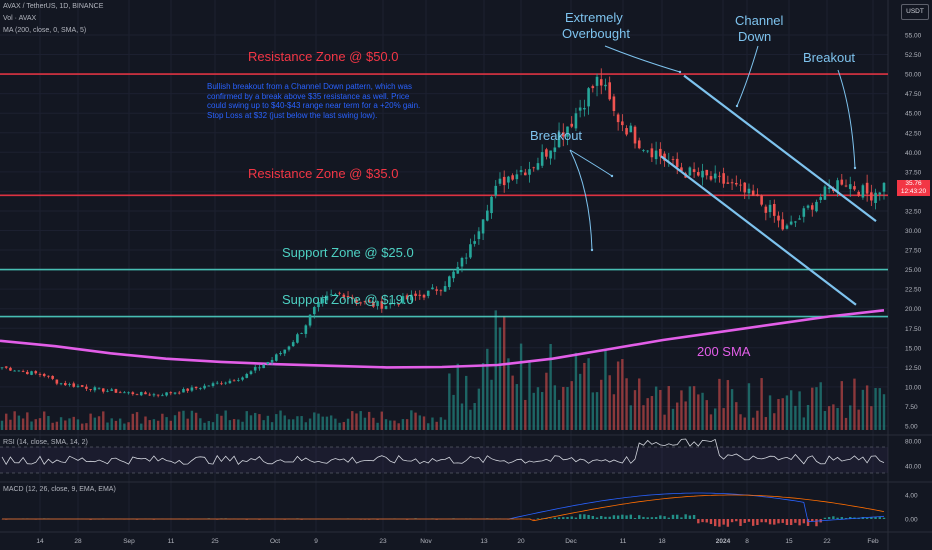 The height and width of the screenshot is (550, 932). I want to click on macd-signal-line, so click(443, 508).